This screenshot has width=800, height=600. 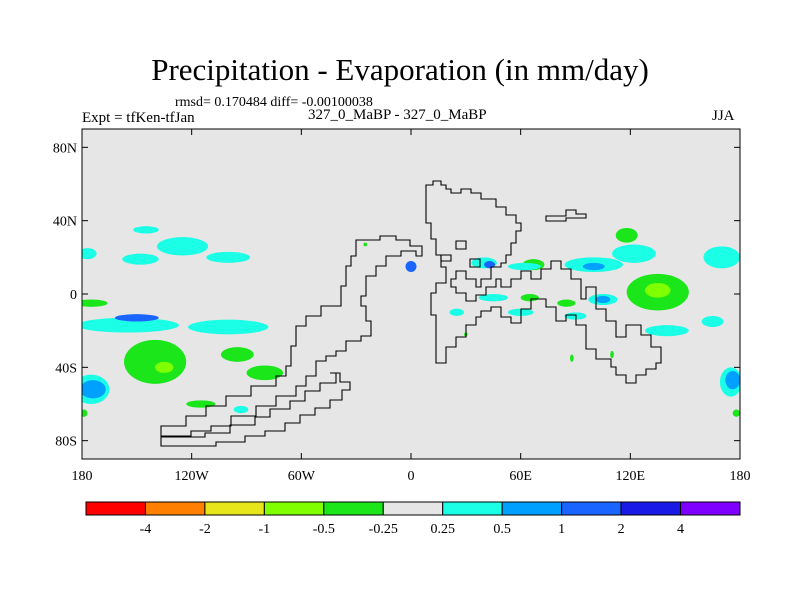 What do you see at coordinates (138, 118) in the screenshot?
I see `experiment-label: Expt = tfKen-tfJan` at bounding box center [138, 118].